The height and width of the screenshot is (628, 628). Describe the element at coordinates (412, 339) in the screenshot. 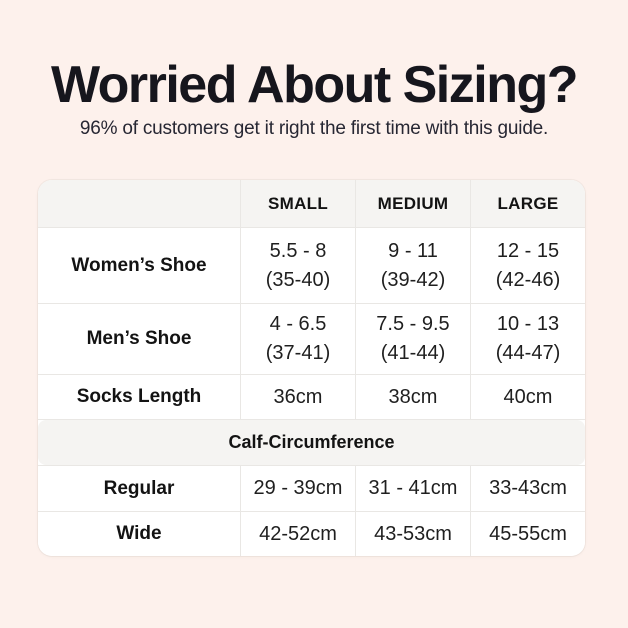

I see `mens-shoe-medium-value: 7.5 - 9.5 (41-44)` at that location.